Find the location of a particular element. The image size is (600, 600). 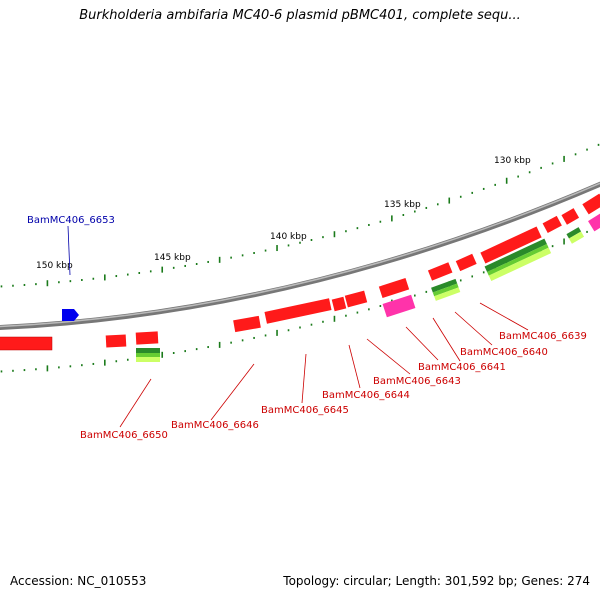

gene-label-6645: BamMC406_6645 is located at coordinates (305, 410).